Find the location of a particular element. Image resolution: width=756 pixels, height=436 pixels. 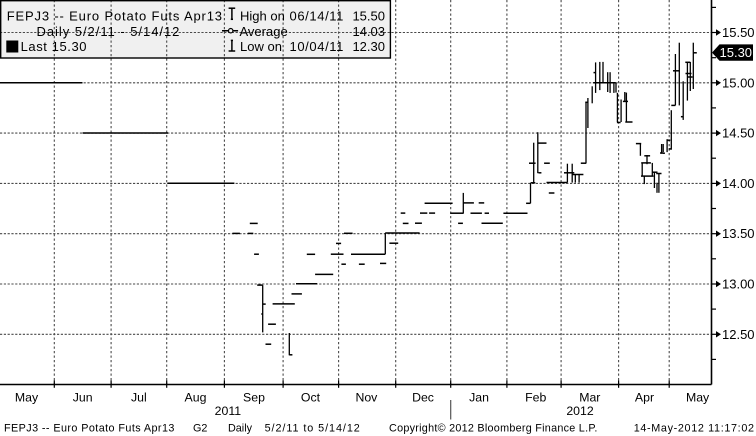

svg-text: 06/14/11 is located at coordinates (317, 15).